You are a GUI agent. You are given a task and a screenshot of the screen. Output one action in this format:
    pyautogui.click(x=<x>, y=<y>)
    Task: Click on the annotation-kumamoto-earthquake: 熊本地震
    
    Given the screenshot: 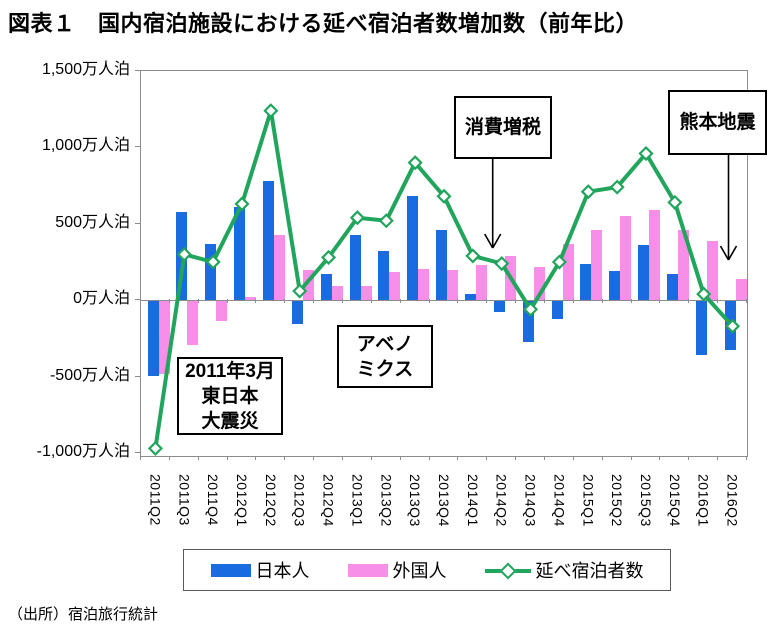 What is the action you would take?
    pyautogui.click(x=717, y=122)
    